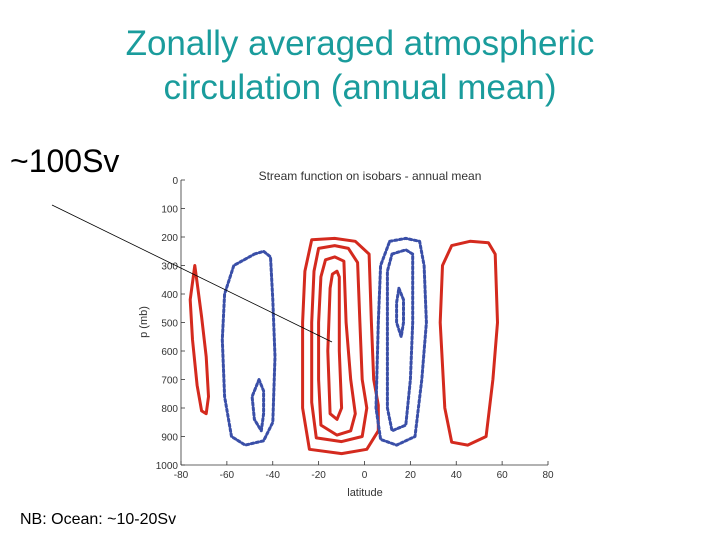 Image resolution: width=720 pixels, height=540 pixels. I want to click on slide-title-line-2: circulation (annual mean), so click(360, 87).